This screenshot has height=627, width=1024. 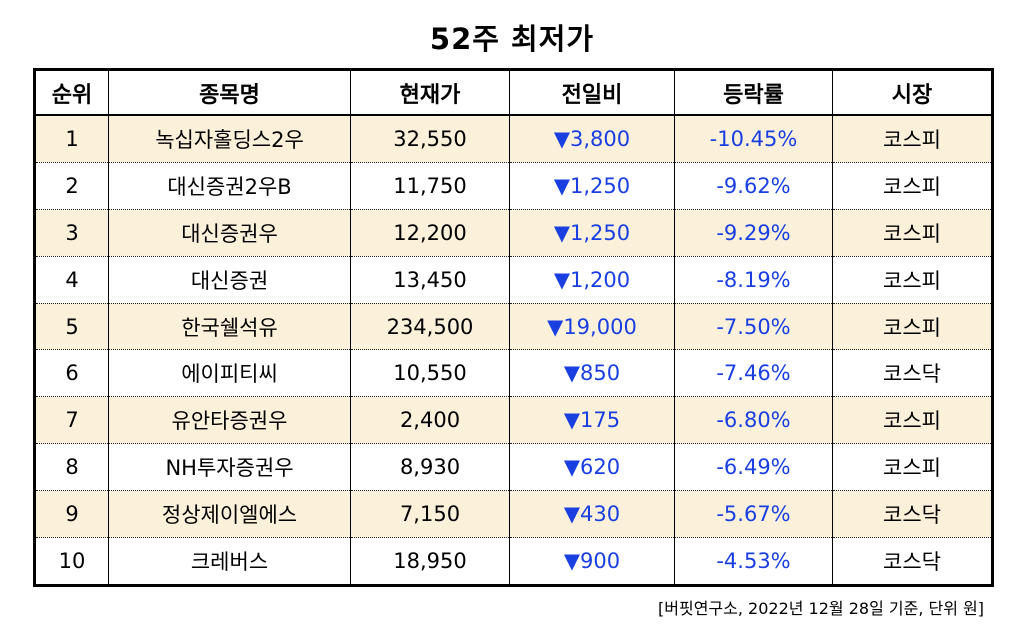 What do you see at coordinates (430, 420) in the screenshot?
I see `cell-price: 2,400` at bounding box center [430, 420].